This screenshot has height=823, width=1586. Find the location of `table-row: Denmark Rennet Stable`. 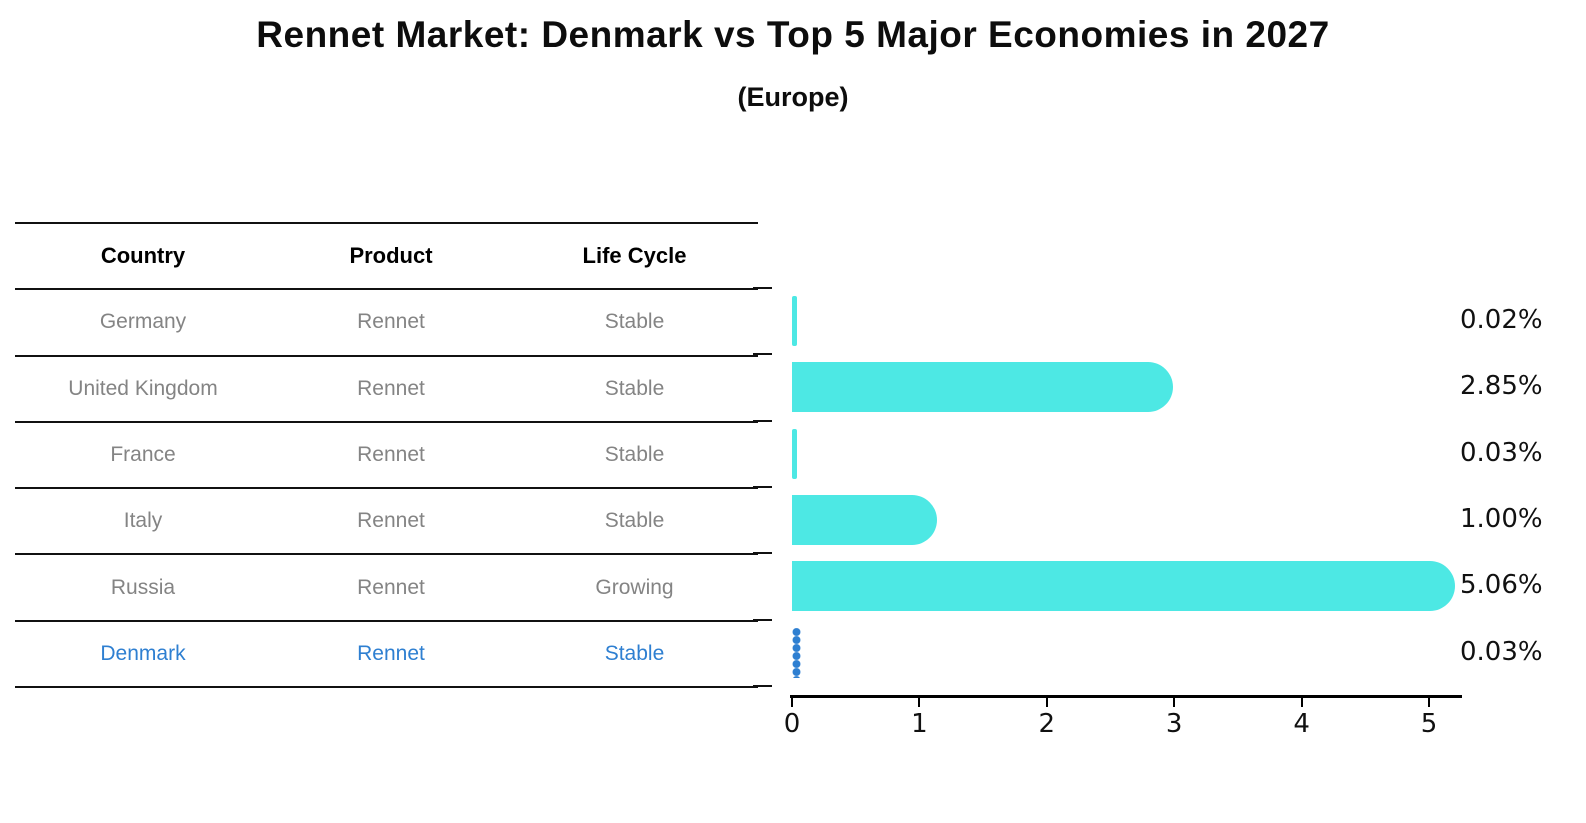

table-row: Denmark Rennet Stable is located at coordinates (386, 655).